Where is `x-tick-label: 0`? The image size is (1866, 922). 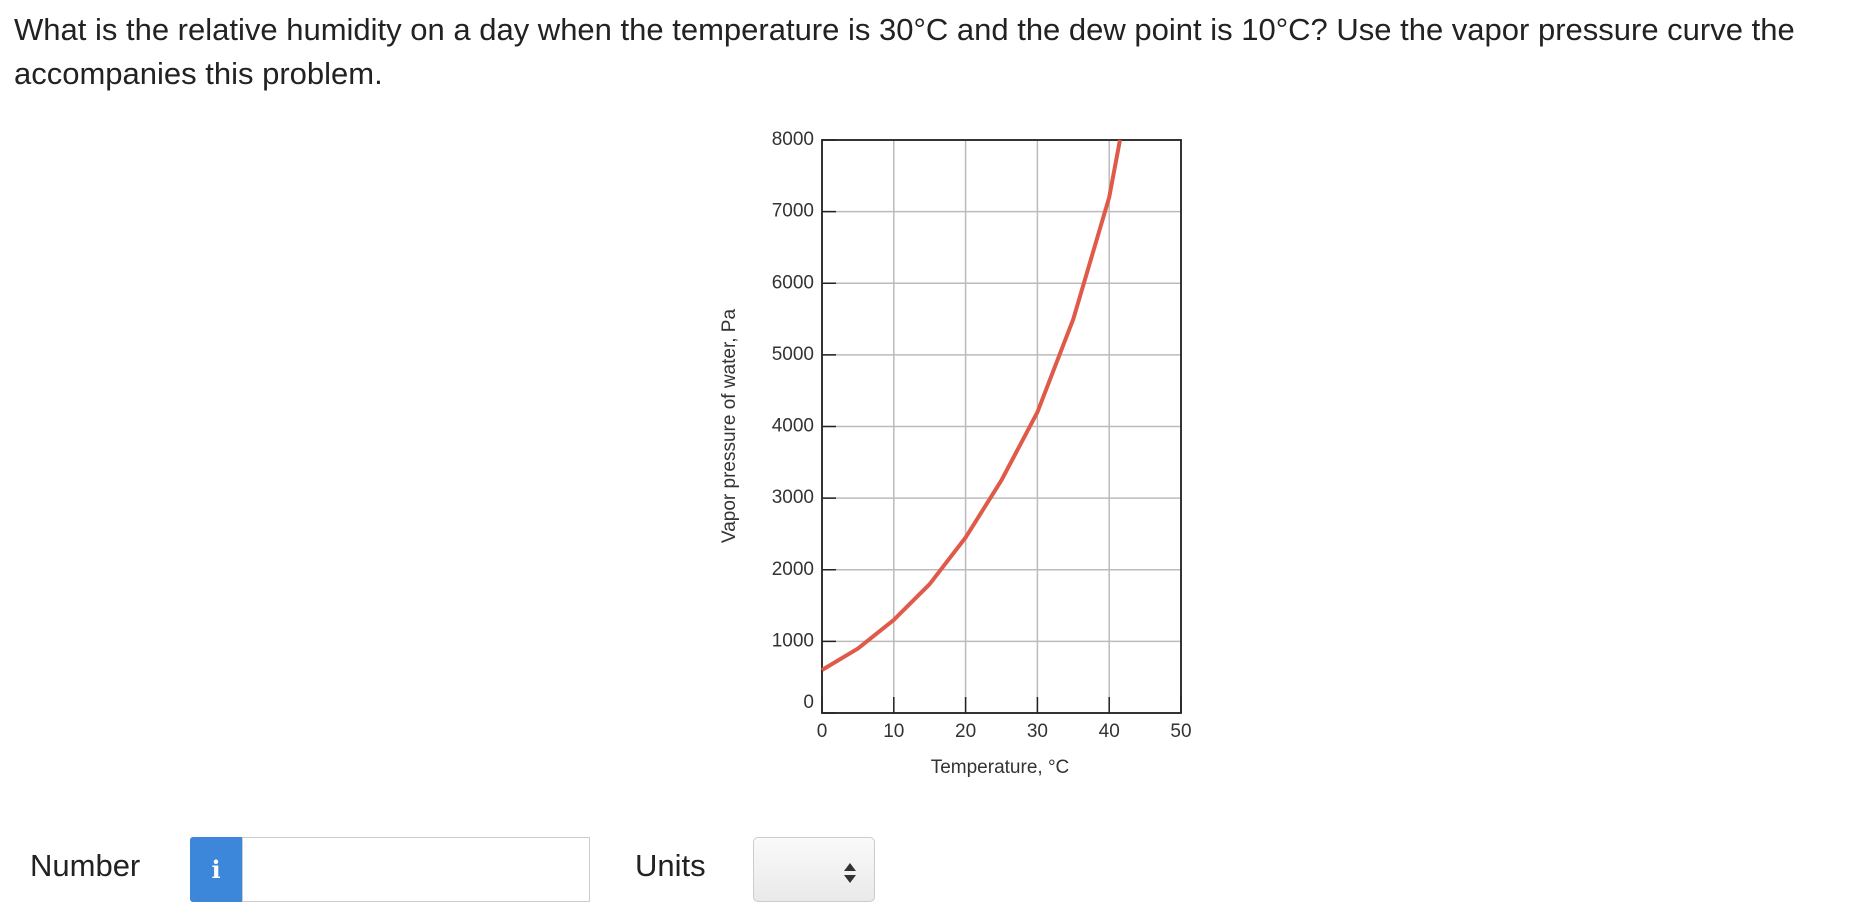 x-tick-label: 0 is located at coordinates (822, 731).